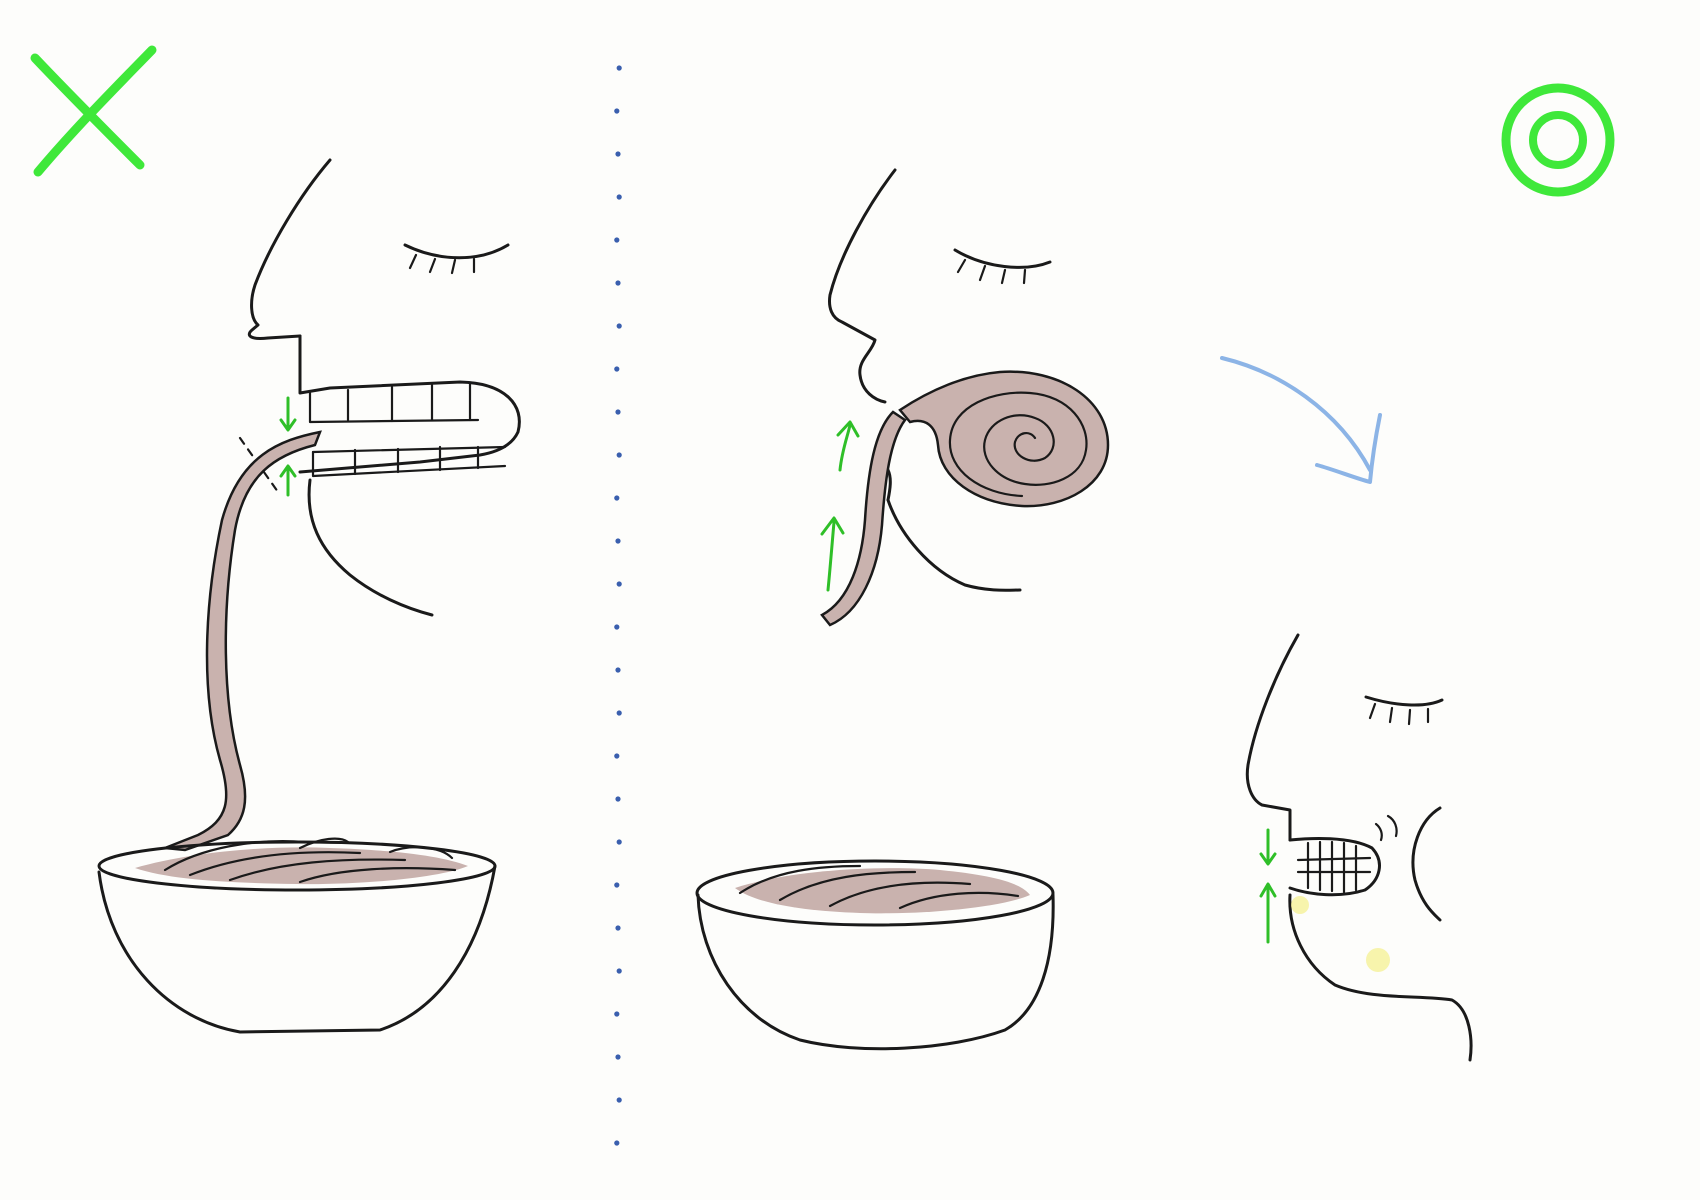 This screenshot has width=1700, height=1200. I want to click on wrong-way-bite-arrows, so click(288, 446).